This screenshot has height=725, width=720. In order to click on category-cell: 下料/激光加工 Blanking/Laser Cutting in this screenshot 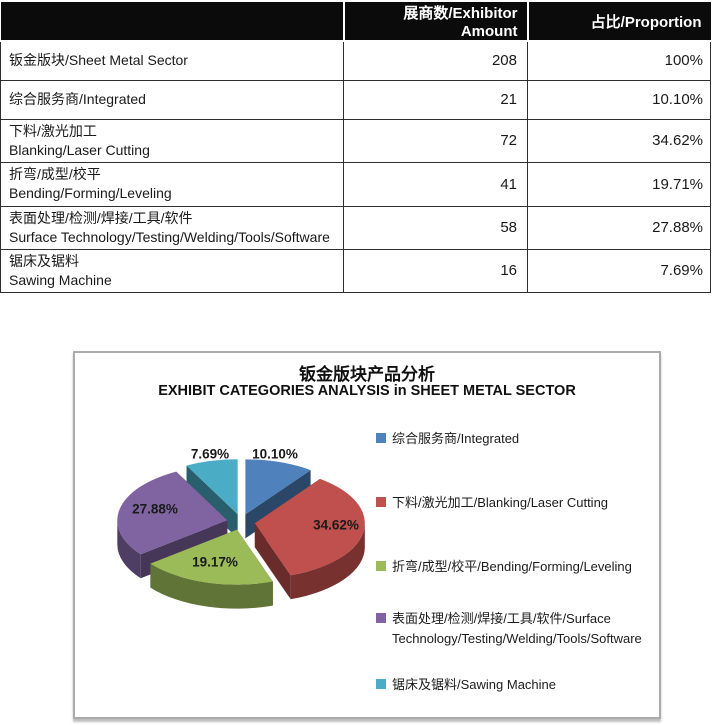, I will do `click(172, 140)`.